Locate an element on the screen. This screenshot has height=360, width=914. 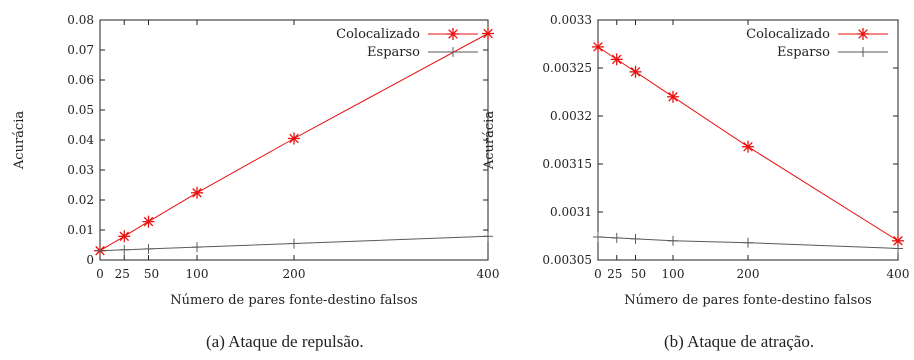
y-tick-label: 0.08 is located at coordinates (80, 20).